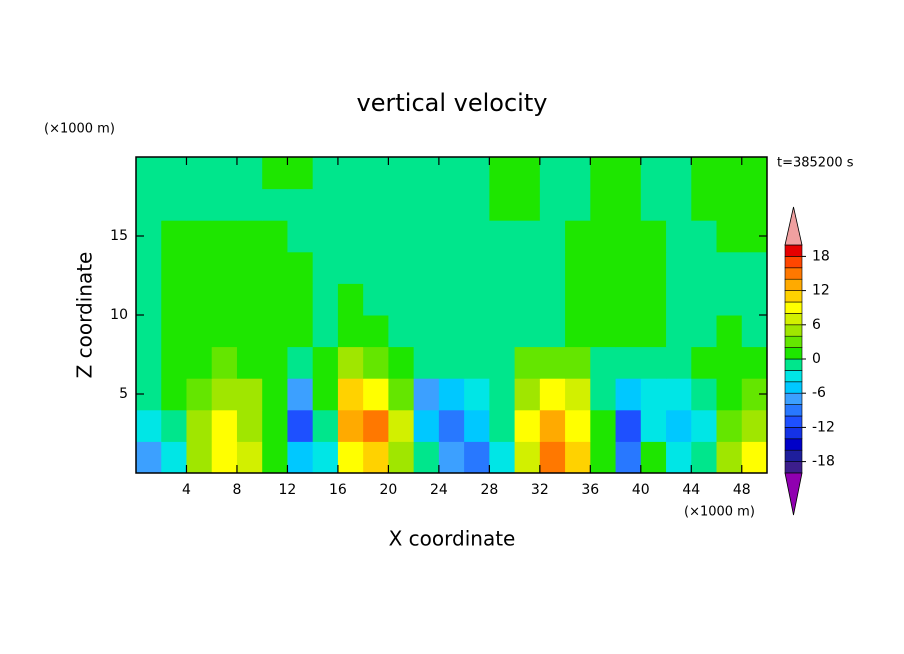  Describe the element at coordinates (439, 490) in the screenshot. I see `x-tick-label: 24` at that location.